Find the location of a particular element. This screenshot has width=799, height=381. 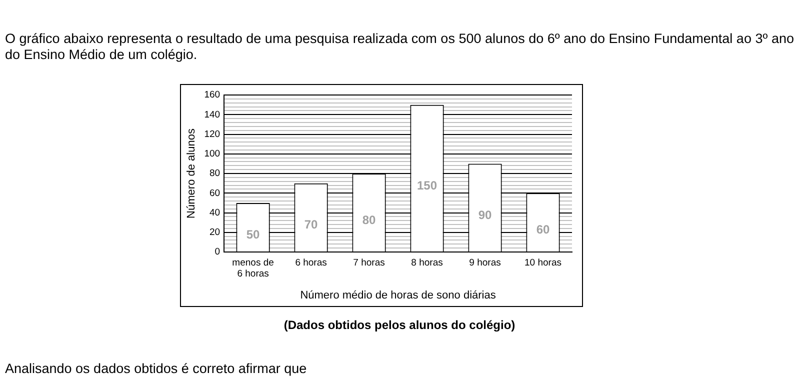

data-label: 60 is located at coordinates (543, 229).